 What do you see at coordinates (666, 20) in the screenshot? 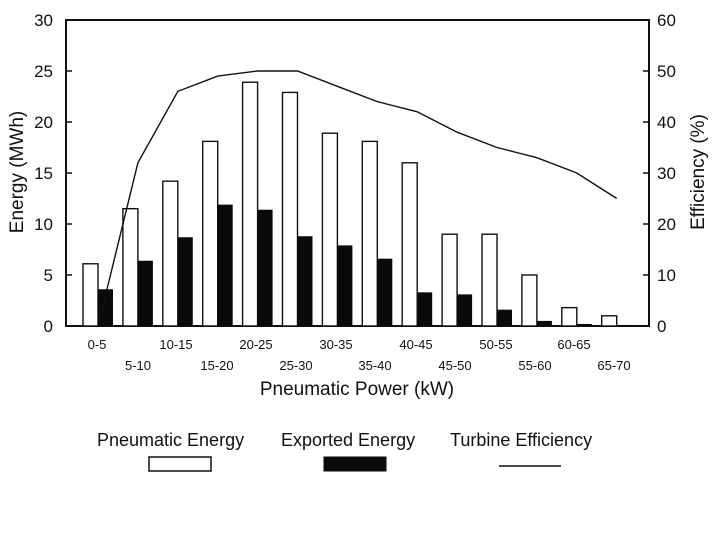
I see `y2-tick-label: 60` at bounding box center [666, 20].